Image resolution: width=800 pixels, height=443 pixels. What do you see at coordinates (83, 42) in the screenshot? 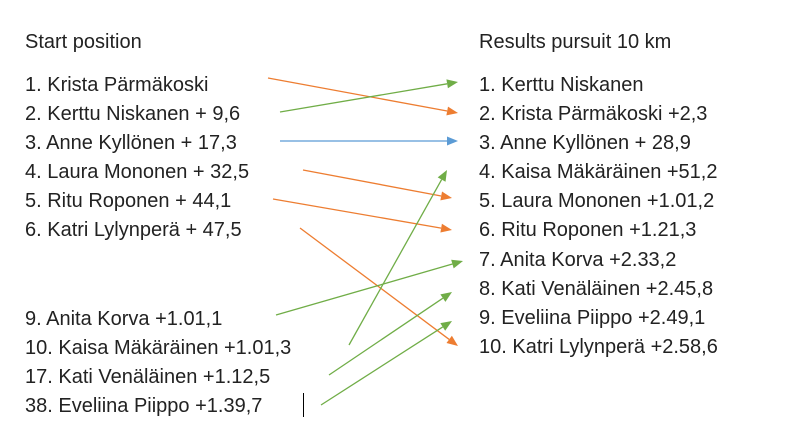
I see `start-position-heading: Start position` at bounding box center [83, 42].